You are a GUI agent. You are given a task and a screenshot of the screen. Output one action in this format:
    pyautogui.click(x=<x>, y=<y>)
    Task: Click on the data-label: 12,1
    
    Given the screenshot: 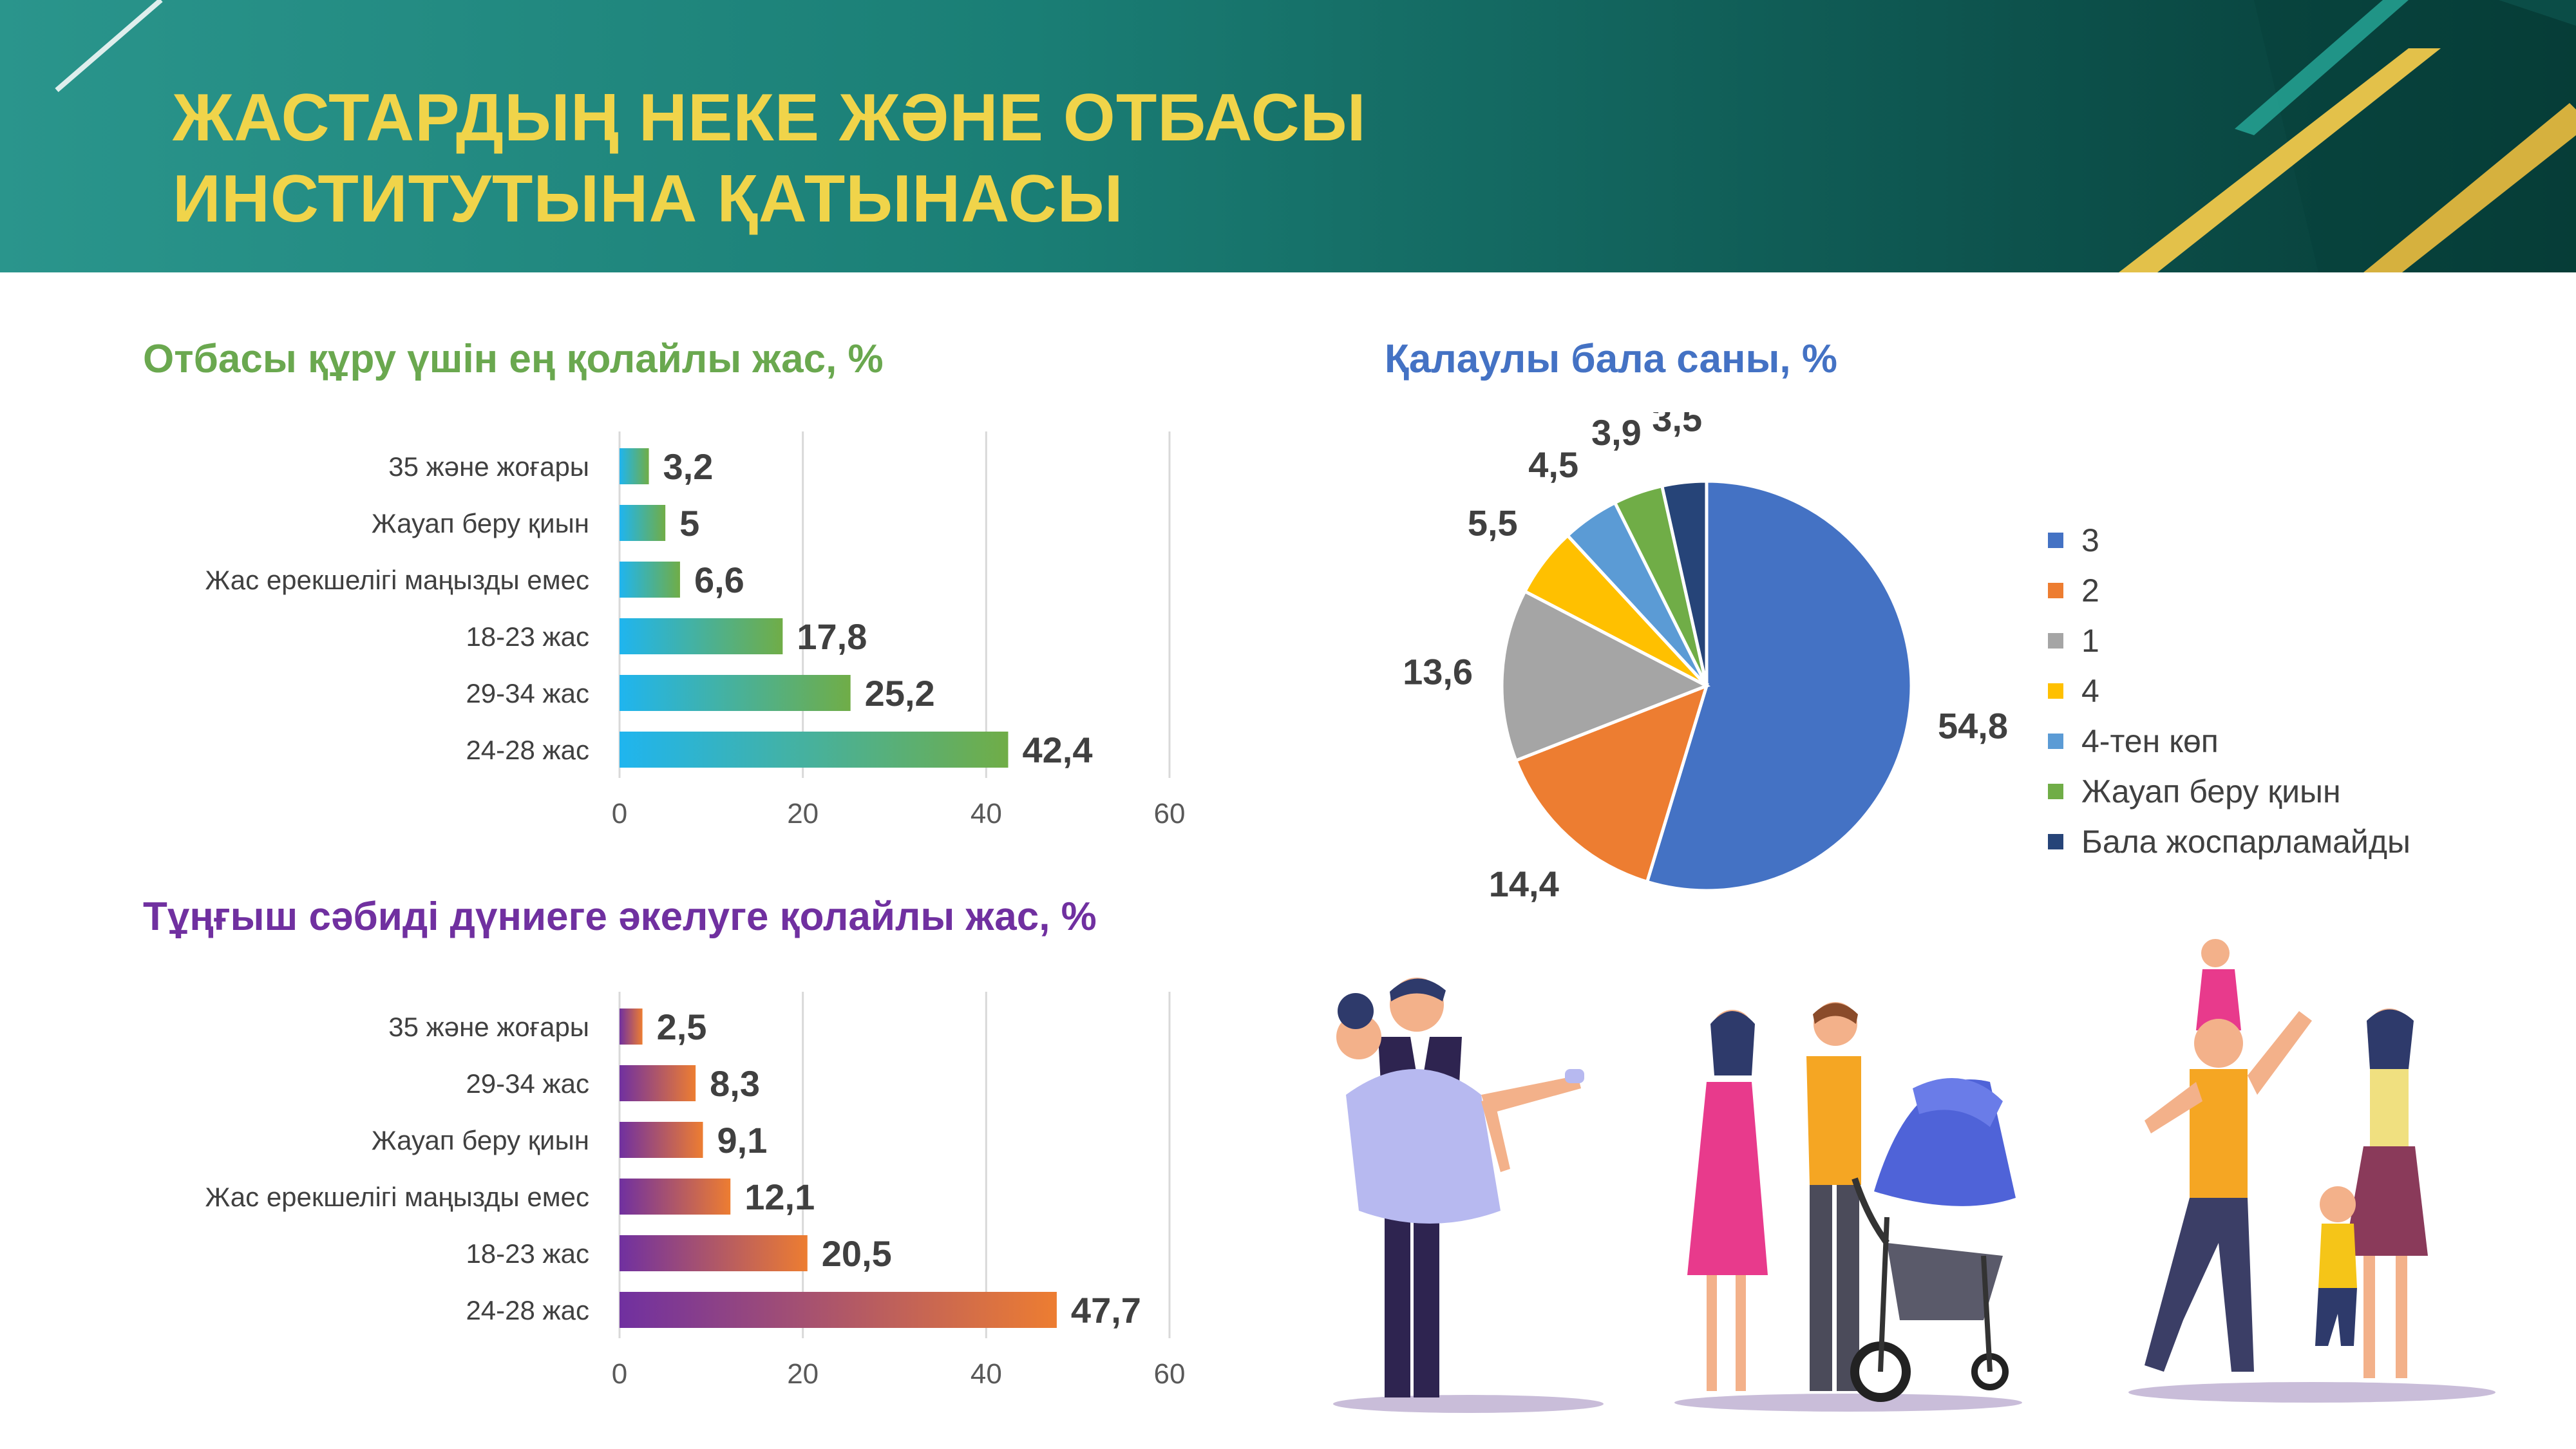 What is the action you would take?
    pyautogui.click(x=780, y=1197)
    